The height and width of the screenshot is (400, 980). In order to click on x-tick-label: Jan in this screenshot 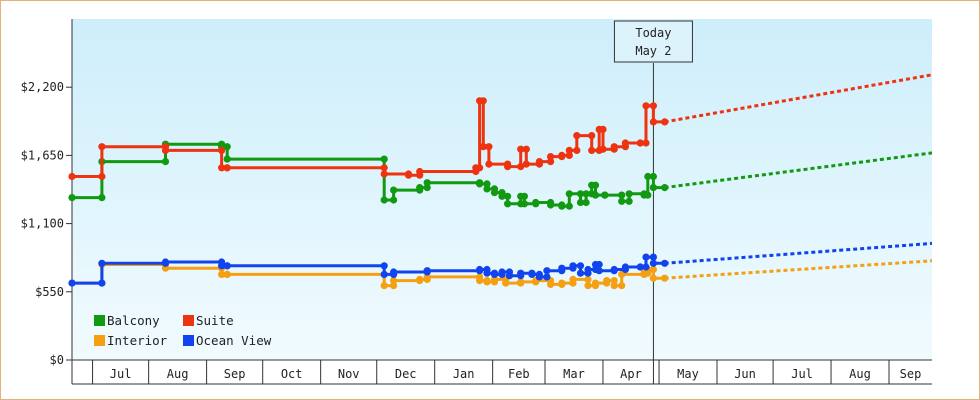, I will do `click(464, 374)`.